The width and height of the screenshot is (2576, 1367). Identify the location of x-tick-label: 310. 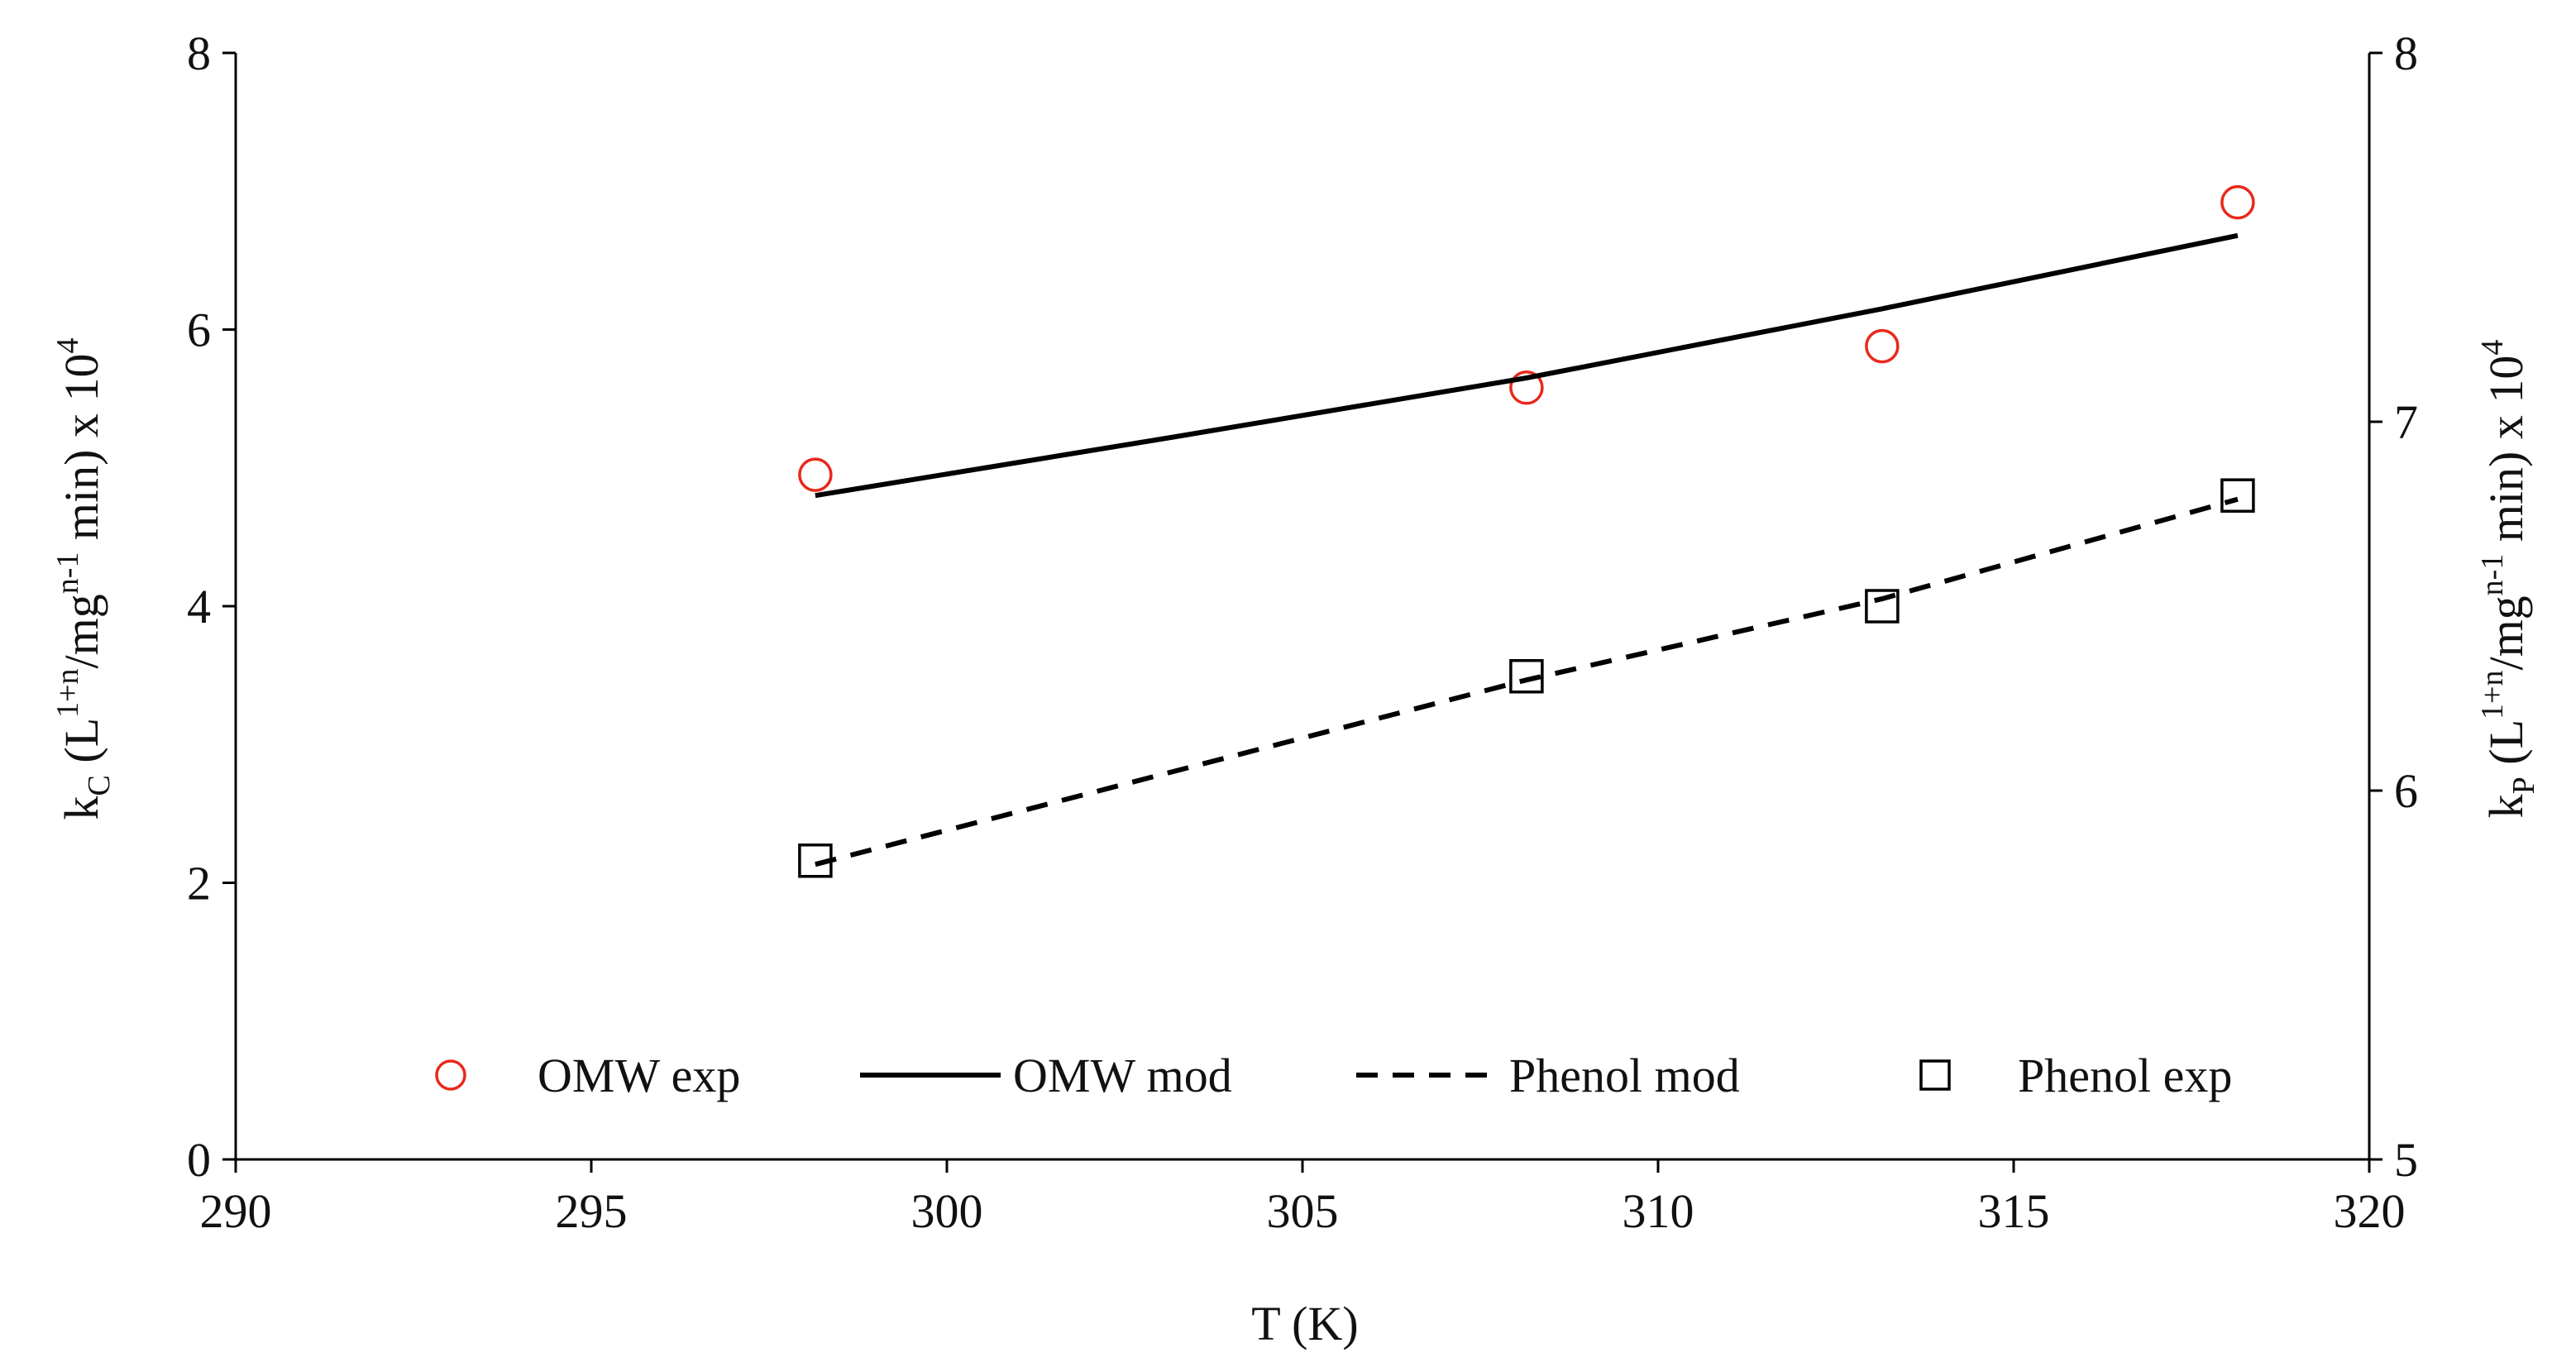
(1659, 1211).